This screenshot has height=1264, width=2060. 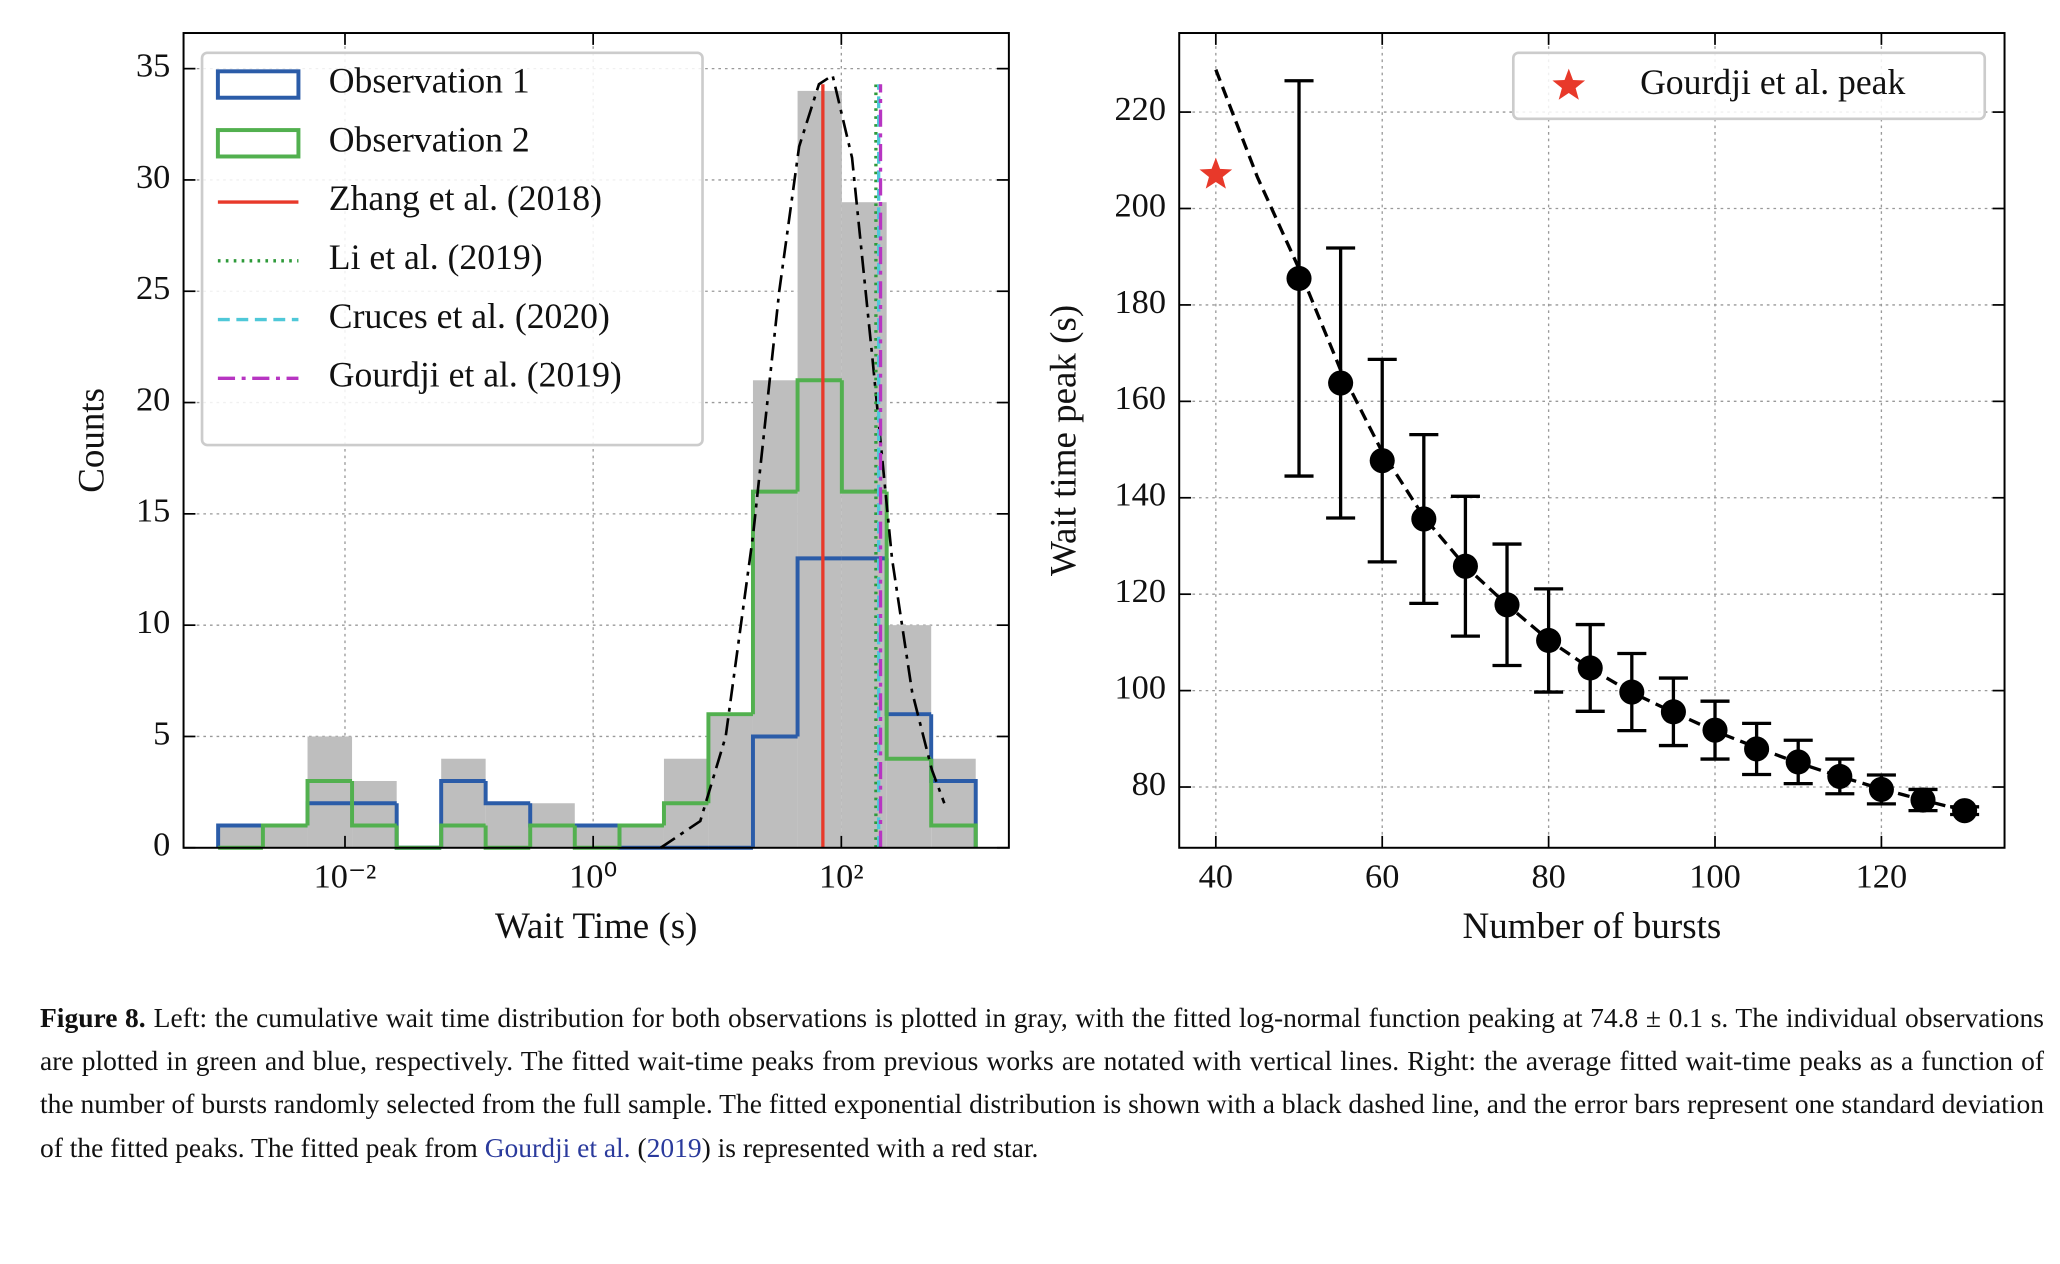 I want to click on x-tick-label: 10², so click(x=841, y=876).